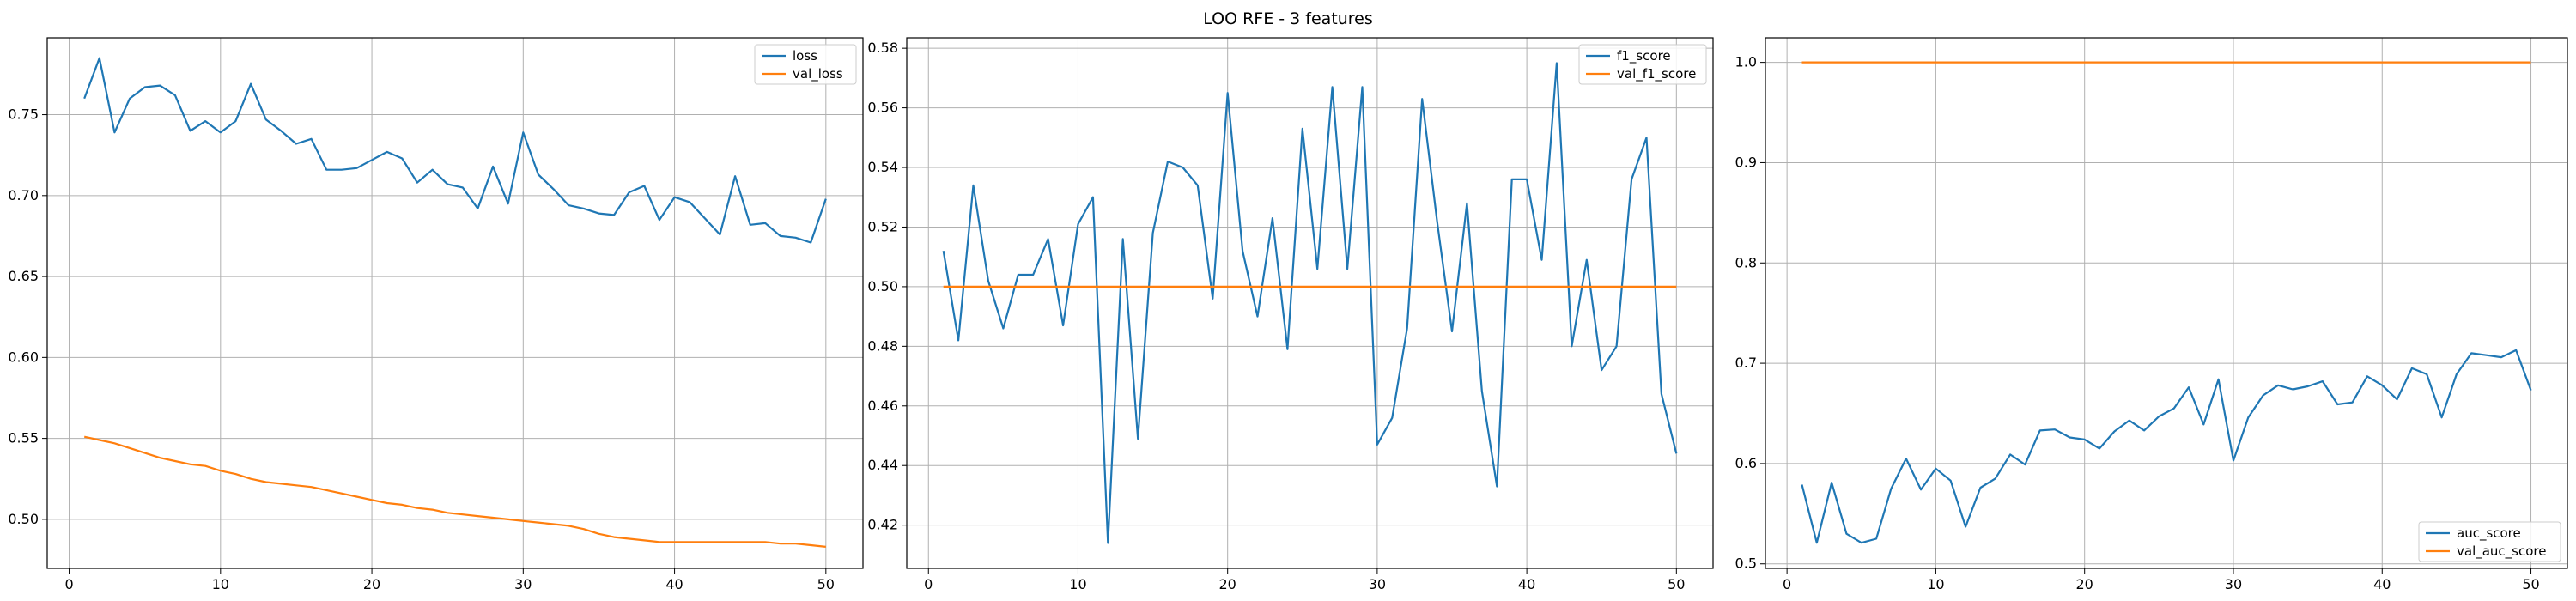 The height and width of the screenshot is (601, 2576). What do you see at coordinates (455, 150) in the screenshot?
I see `series-line-loss` at bounding box center [455, 150].